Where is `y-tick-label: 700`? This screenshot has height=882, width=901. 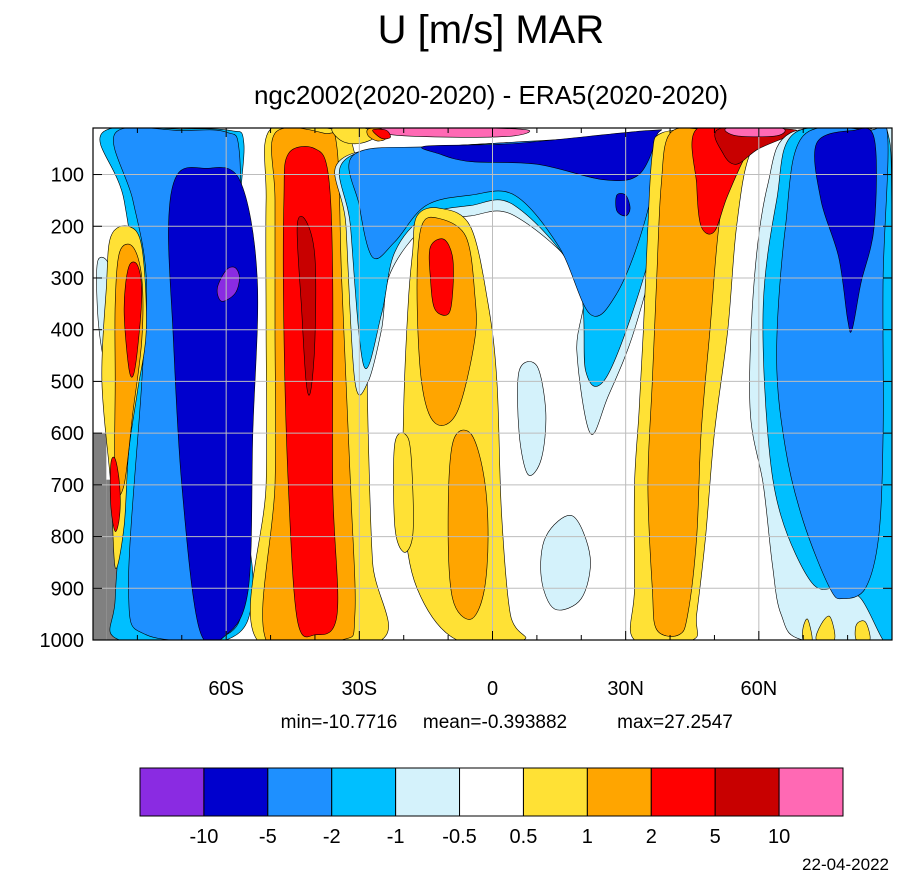 y-tick-label: 700 is located at coordinates (67, 486).